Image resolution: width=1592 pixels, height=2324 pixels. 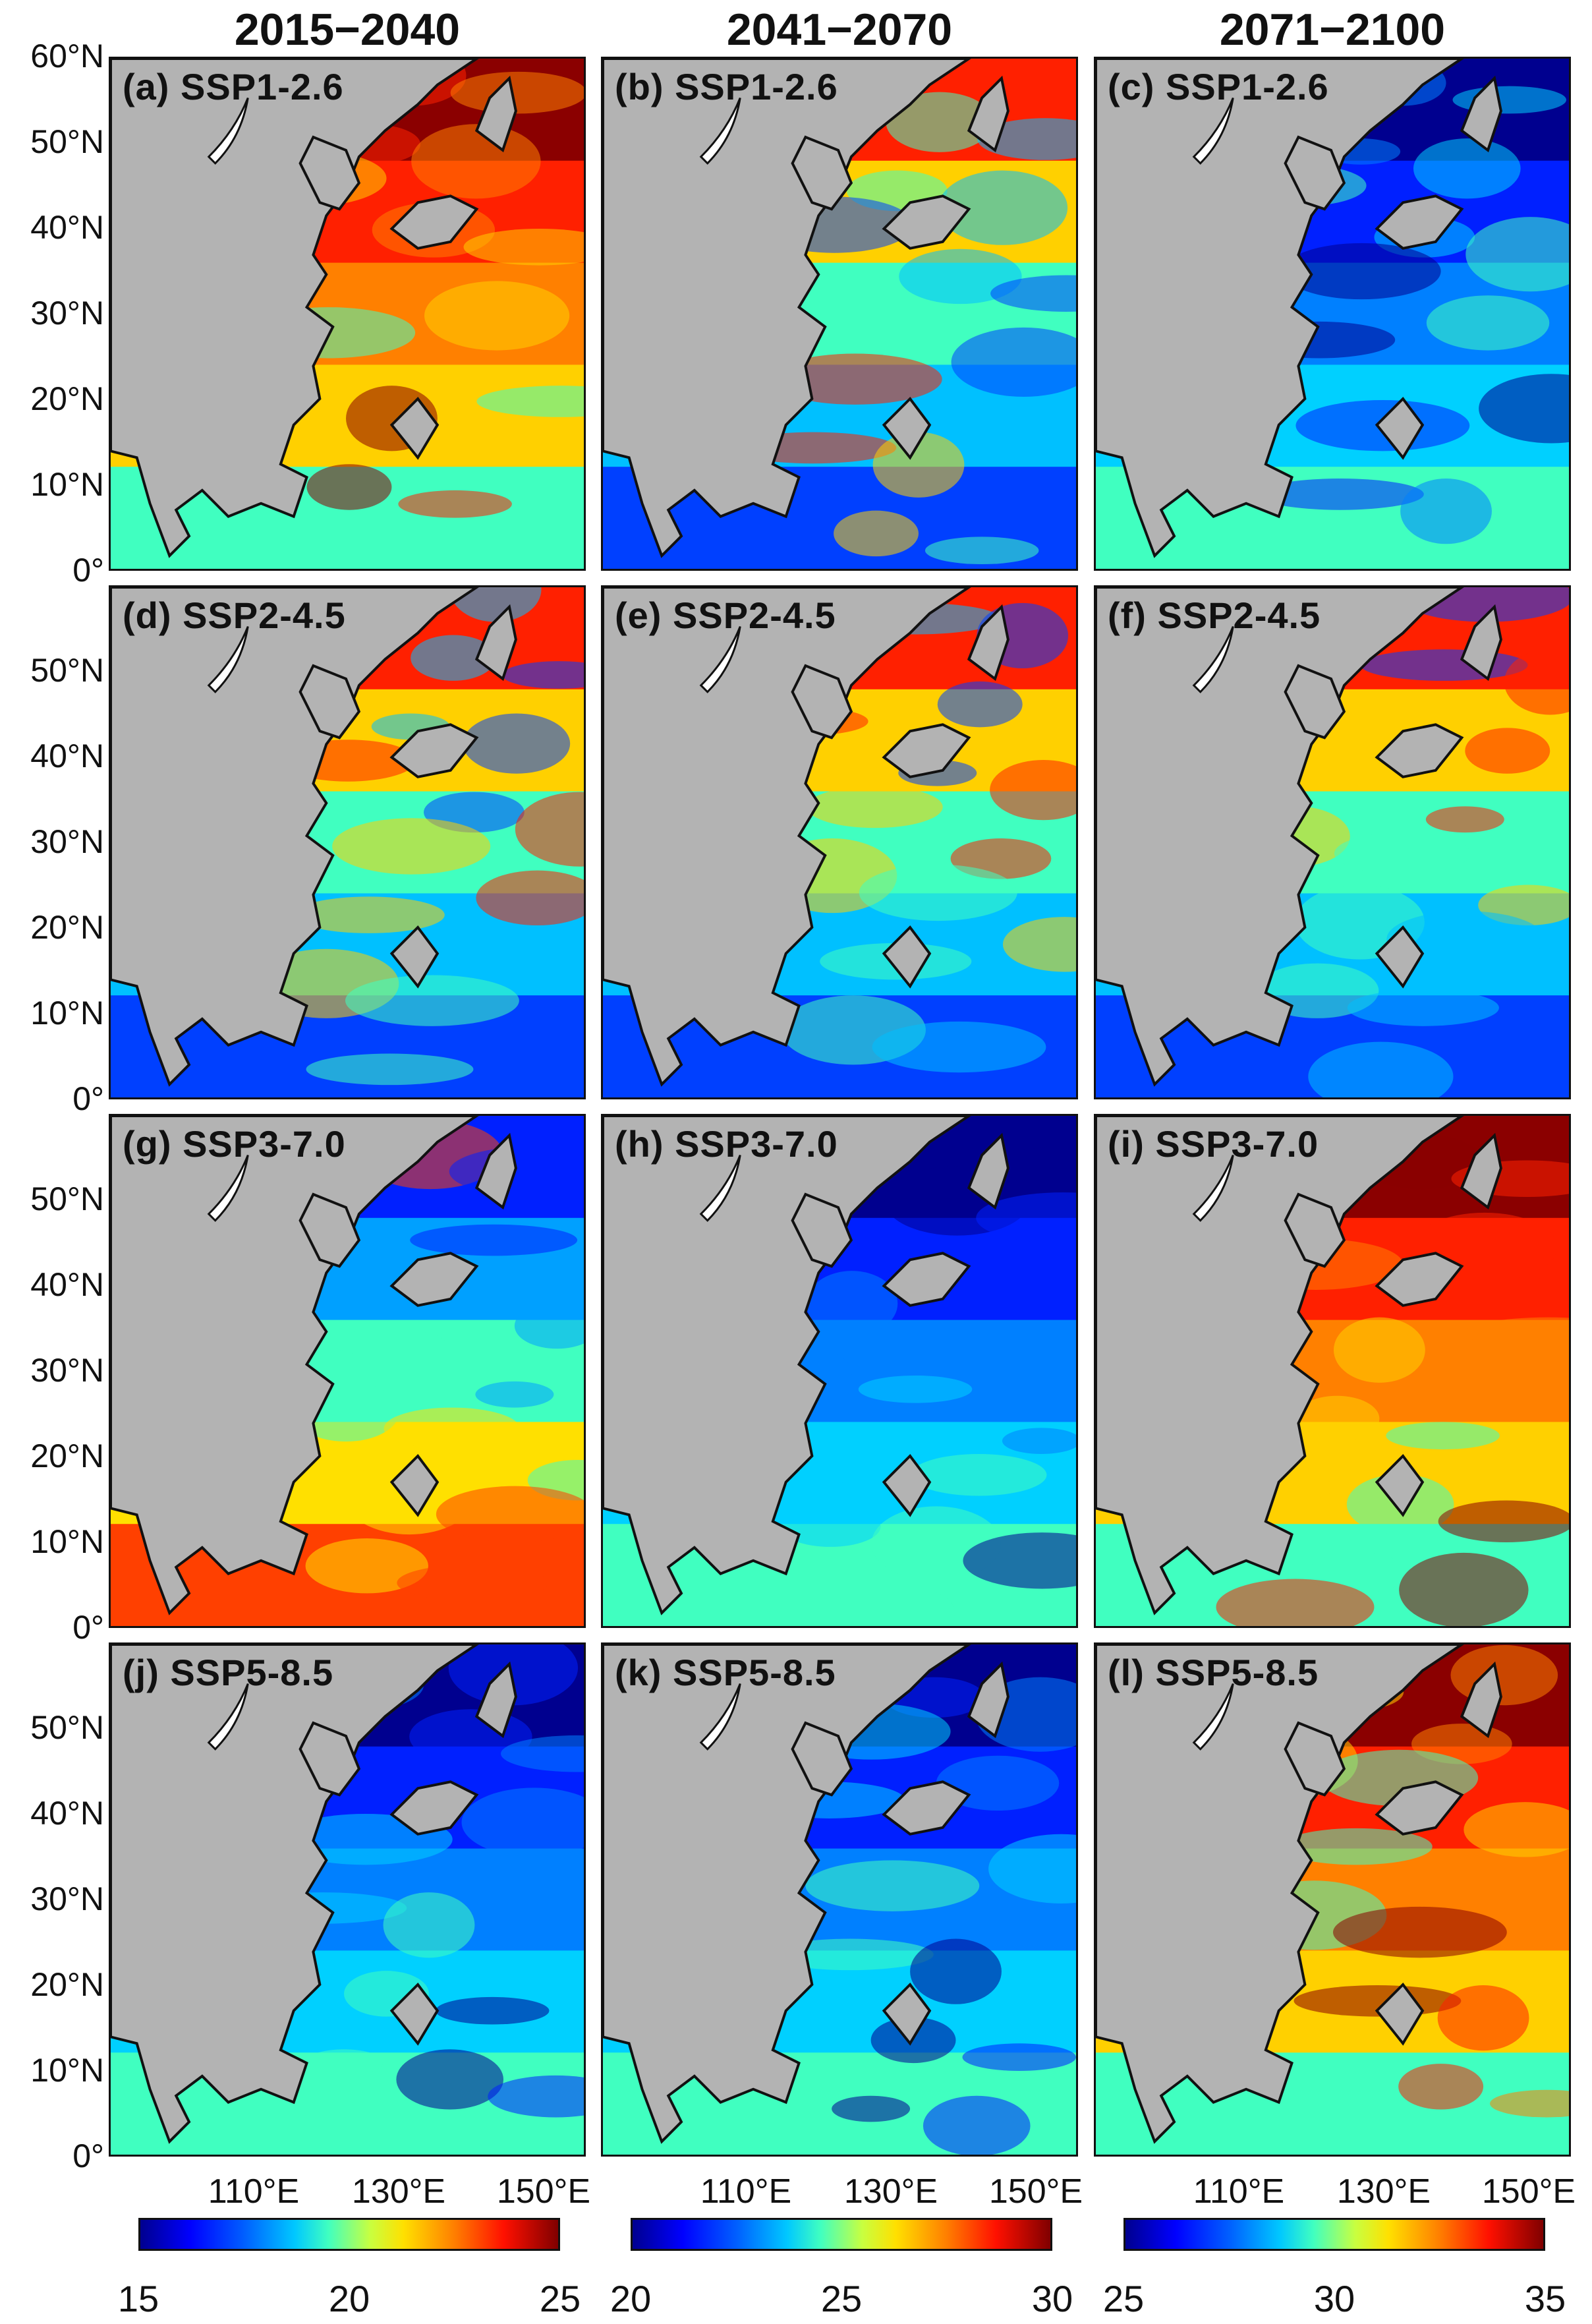 I want to click on panel-label: (j) SSP5-8.5, so click(x=228, y=1673).